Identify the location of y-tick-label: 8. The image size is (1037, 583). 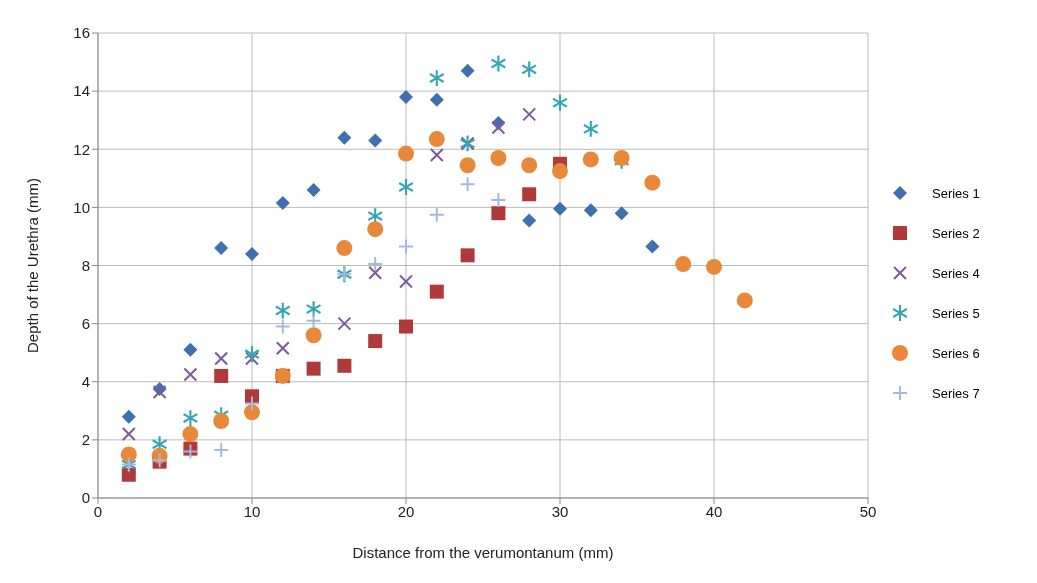
(85, 265).